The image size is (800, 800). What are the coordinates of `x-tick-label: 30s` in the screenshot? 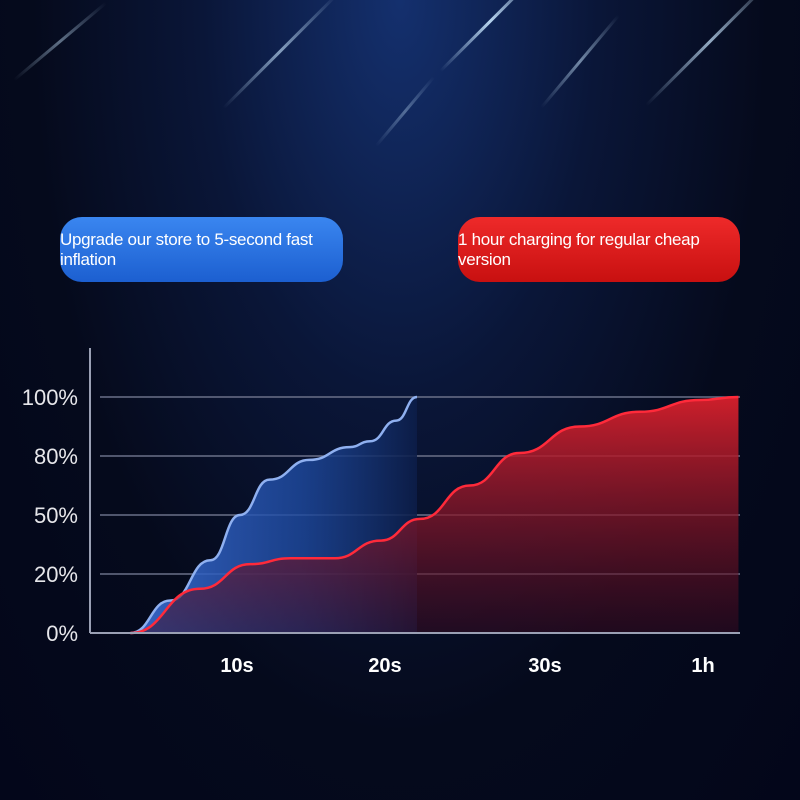 It's located at (544, 666).